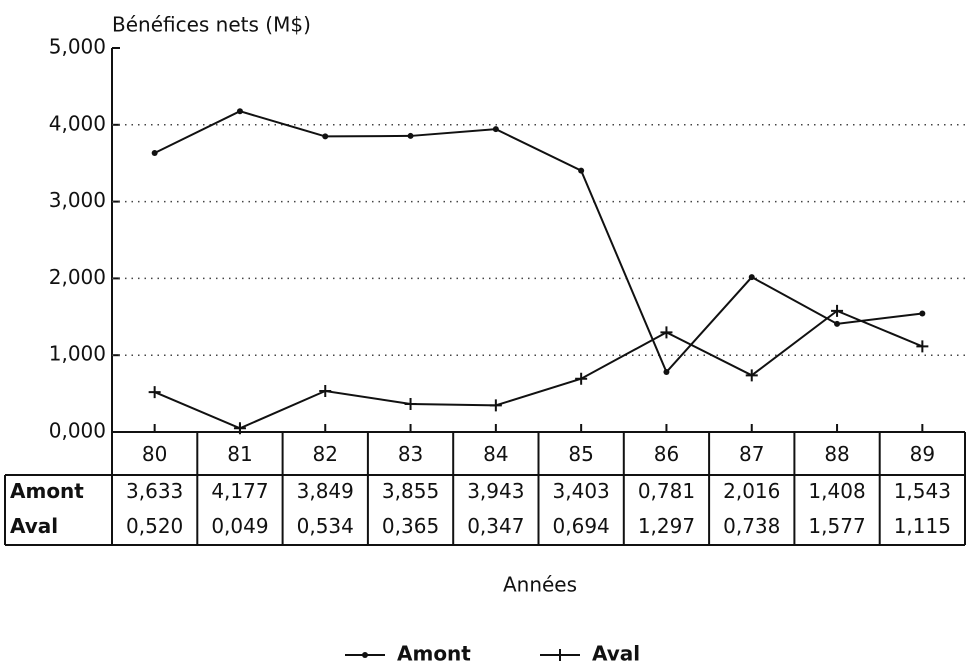 The image size is (967, 666). What do you see at coordinates (751, 491) in the screenshot?
I see `table-cell: 2,016` at bounding box center [751, 491].